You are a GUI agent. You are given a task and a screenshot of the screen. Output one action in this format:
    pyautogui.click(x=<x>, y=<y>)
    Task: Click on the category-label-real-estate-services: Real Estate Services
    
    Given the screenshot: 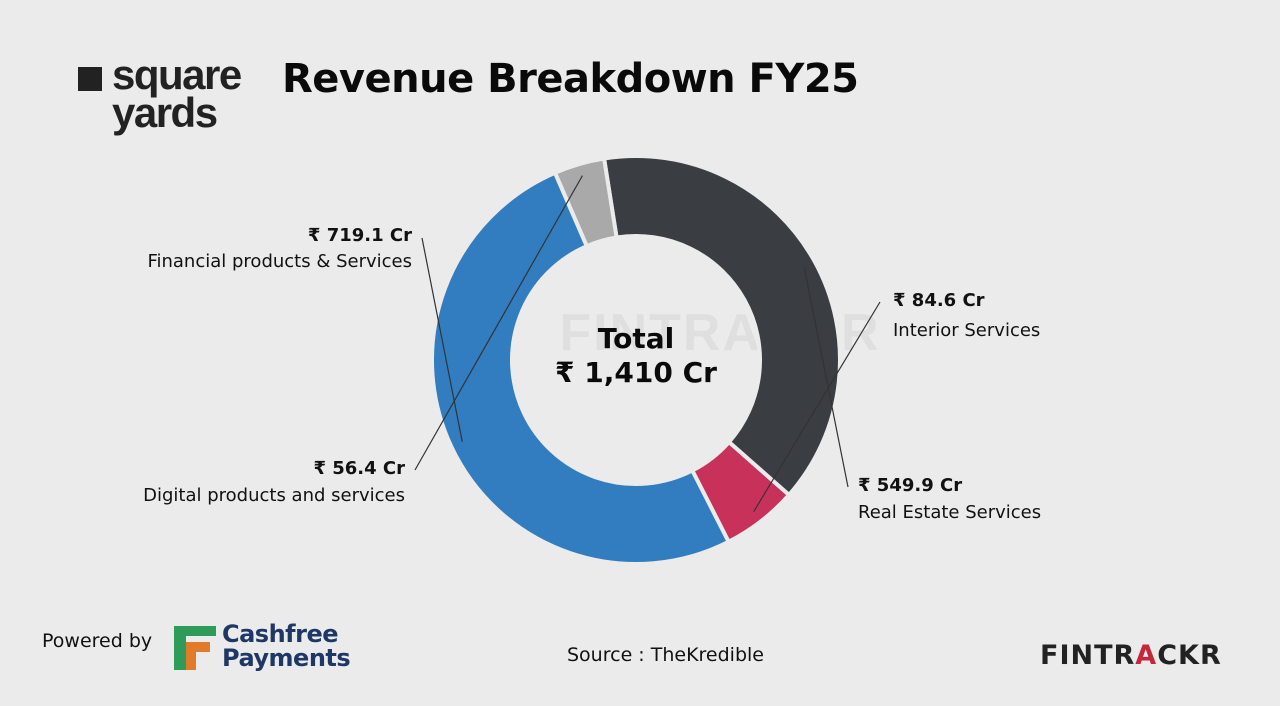 What is the action you would take?
    pyautogui.click(x=949, y=512)
    